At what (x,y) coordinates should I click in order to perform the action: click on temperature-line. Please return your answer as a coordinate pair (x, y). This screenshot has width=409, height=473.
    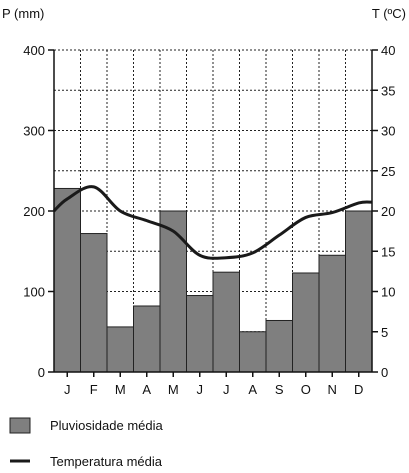
    Looking at the image, I should click on (212, 222).